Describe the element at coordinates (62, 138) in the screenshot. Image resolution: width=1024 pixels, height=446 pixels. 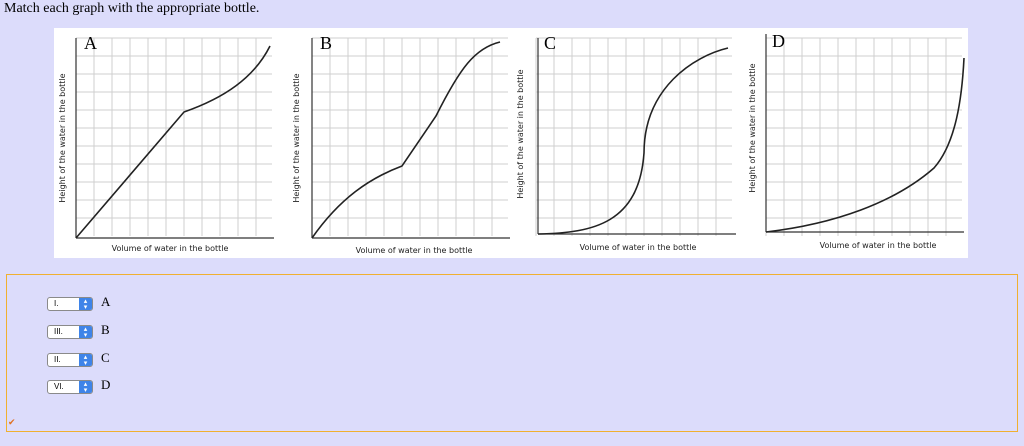
I see `graph-a-ylabel: Height of the water in the bottle` at that location.